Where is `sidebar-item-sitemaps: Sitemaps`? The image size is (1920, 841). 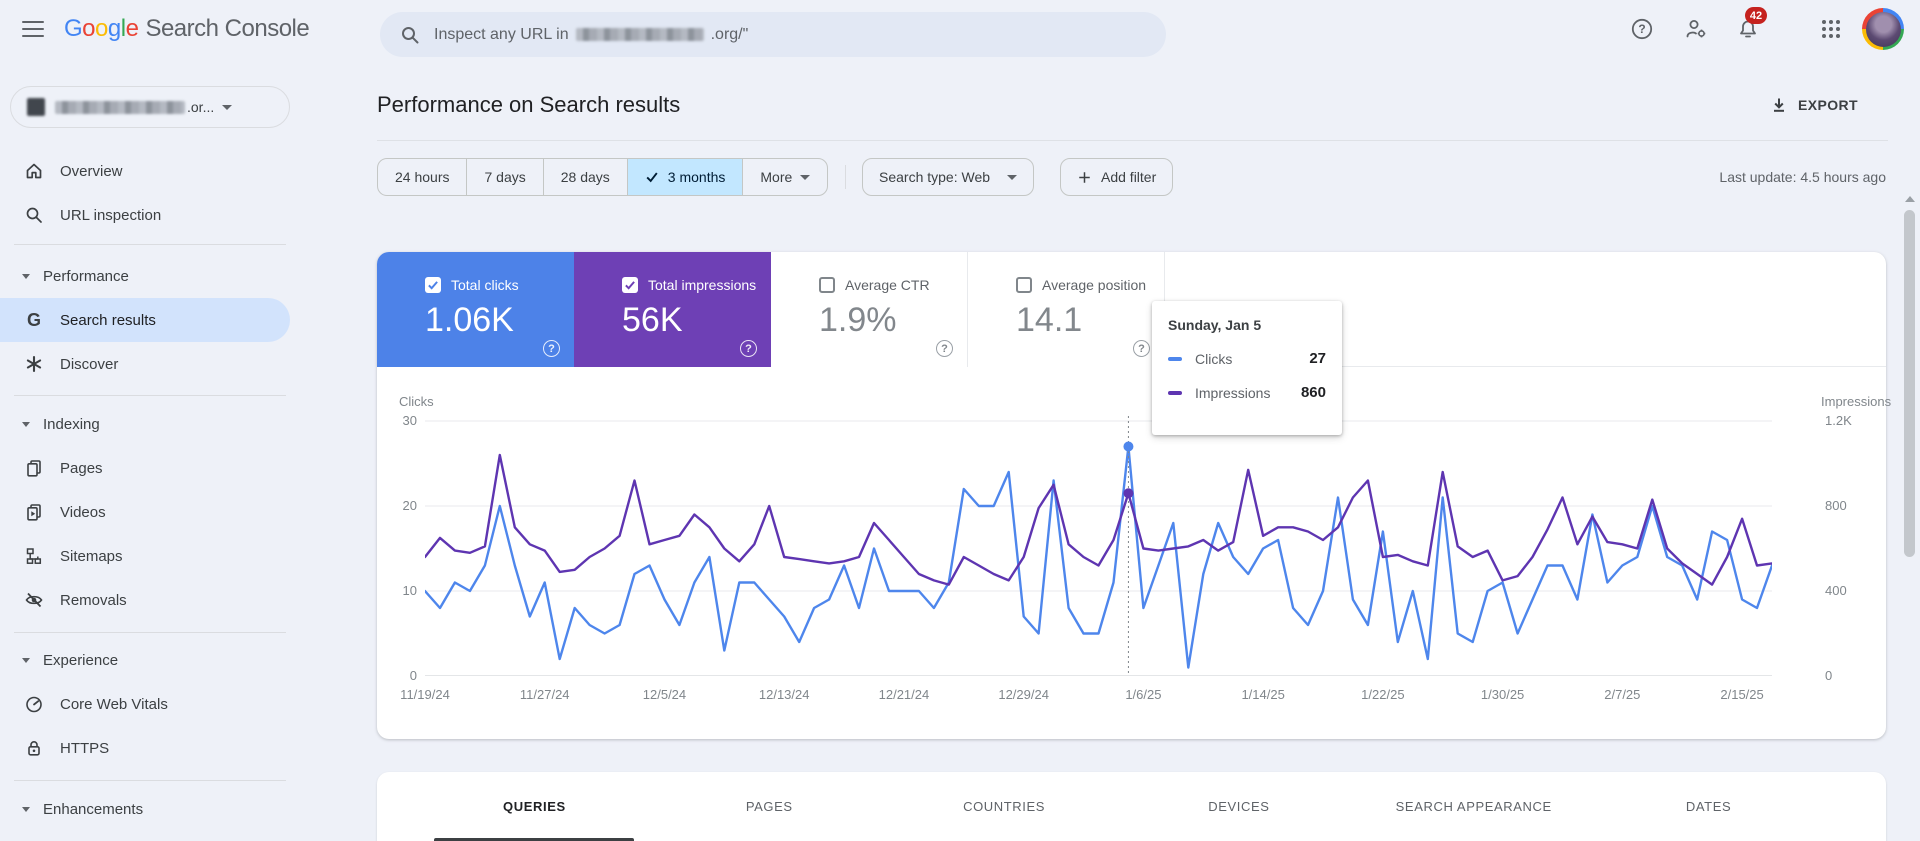
sidebar-item-sitemaps: Sitemaps is located at coordinates (150, 556).